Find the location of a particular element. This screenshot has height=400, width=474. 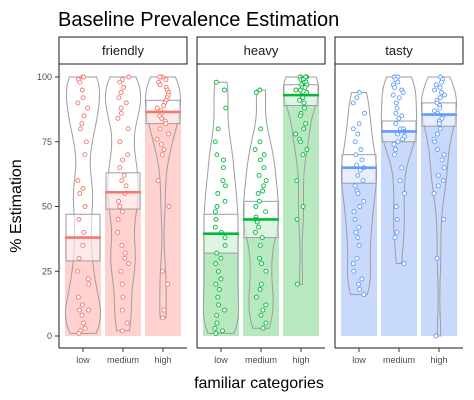

violin-tasty-low is located at coordinates (359, 194).